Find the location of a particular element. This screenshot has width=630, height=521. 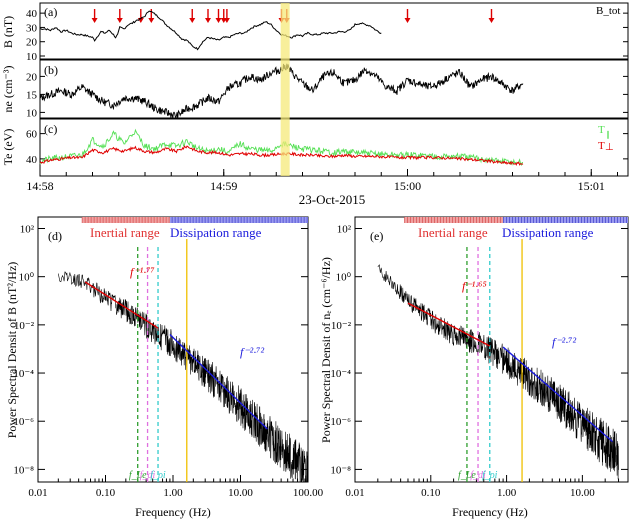

panel-d-range-bar is located at coordinates (194, 220).